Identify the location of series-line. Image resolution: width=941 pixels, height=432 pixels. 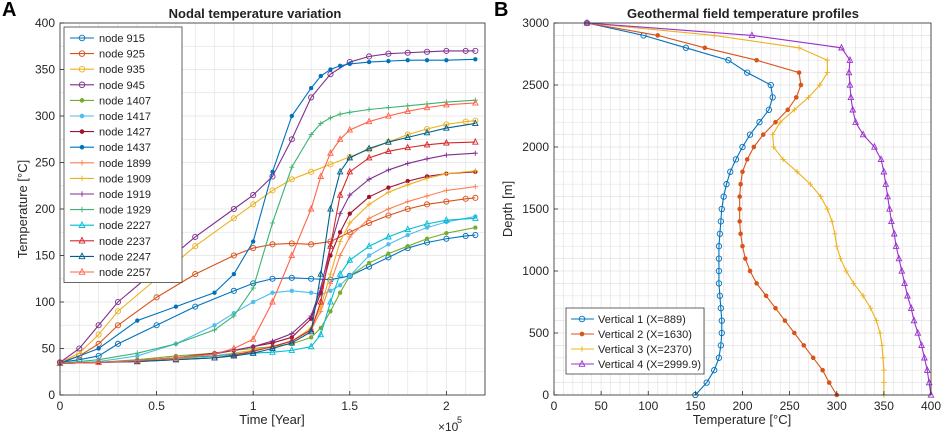
(267, 298).